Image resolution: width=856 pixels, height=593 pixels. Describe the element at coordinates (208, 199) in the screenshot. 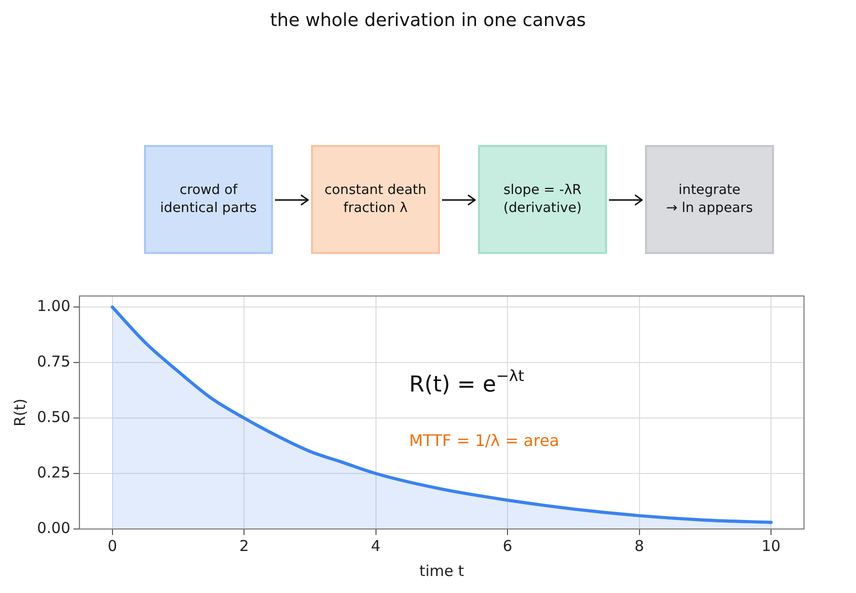

I see `text: crowd of identical parts` at that location.